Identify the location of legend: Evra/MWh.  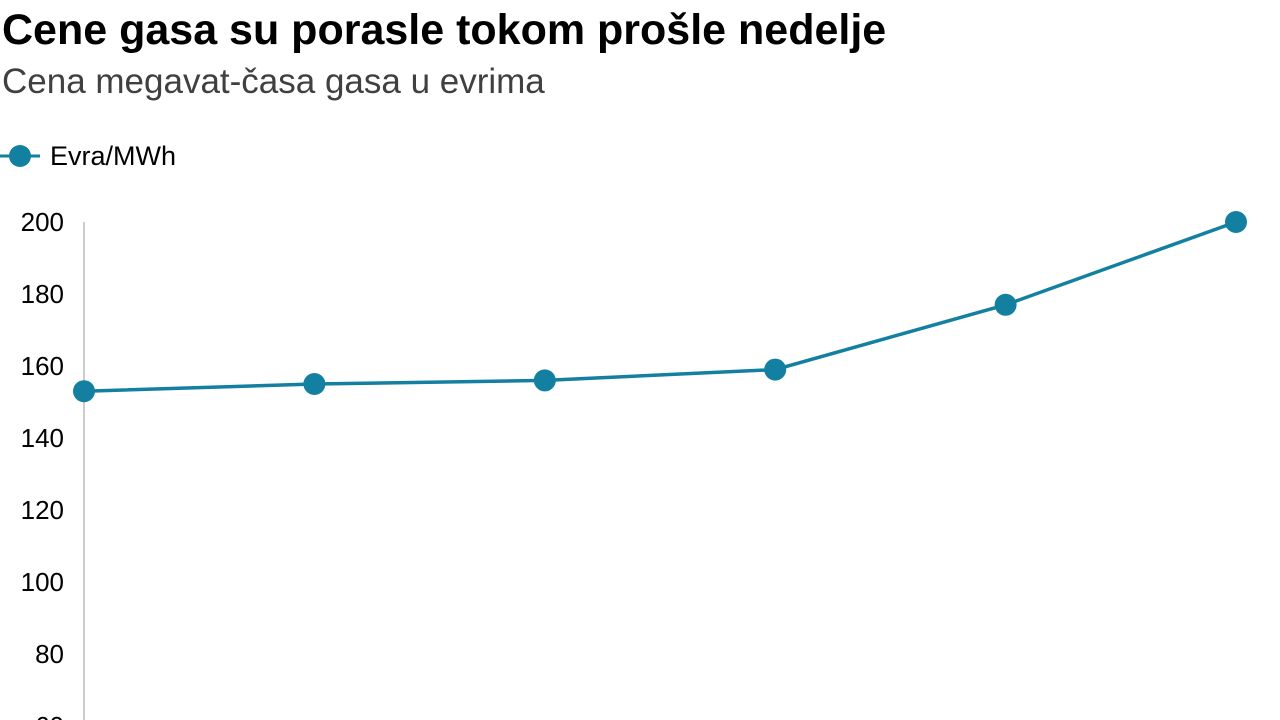
(88, 156).